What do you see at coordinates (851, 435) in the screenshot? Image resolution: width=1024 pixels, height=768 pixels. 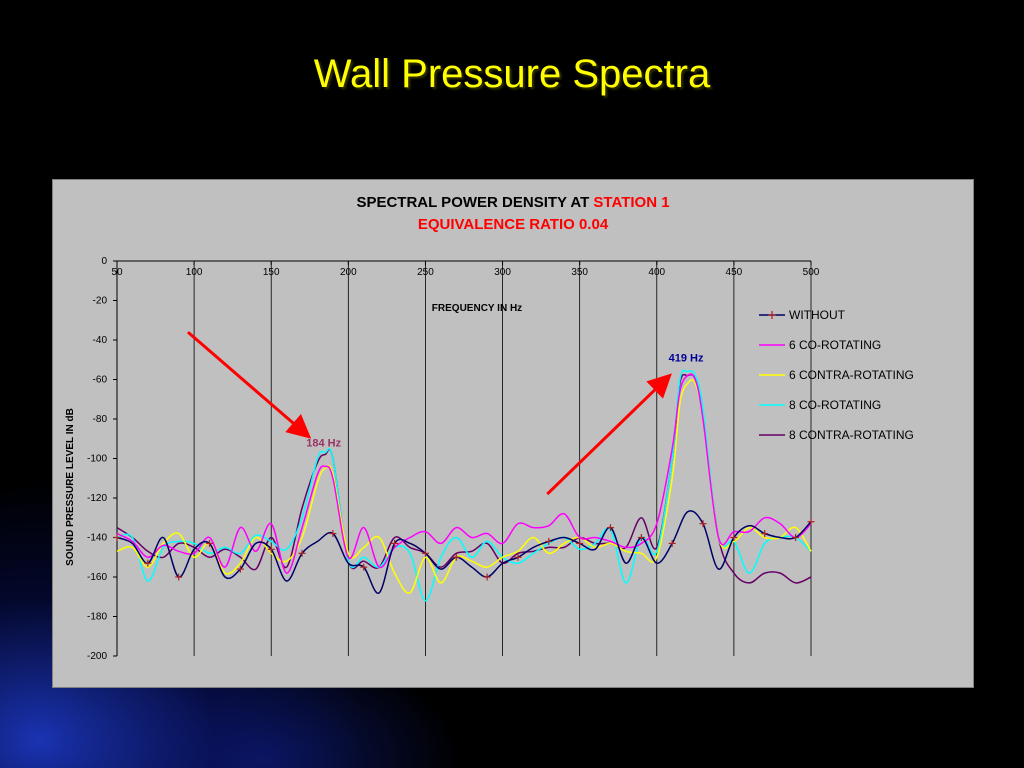 I see `legend-label: 8 CONTRA-ROTATING` at bounding box center [851, 435].